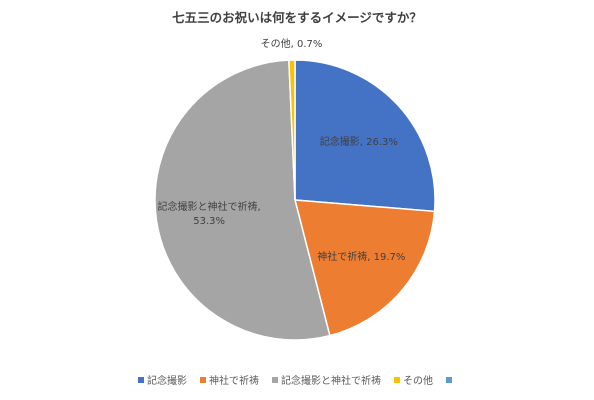  I want to click on chart-title: 七五三のお祝いは何をするイメージですか？, so click(297, 17).